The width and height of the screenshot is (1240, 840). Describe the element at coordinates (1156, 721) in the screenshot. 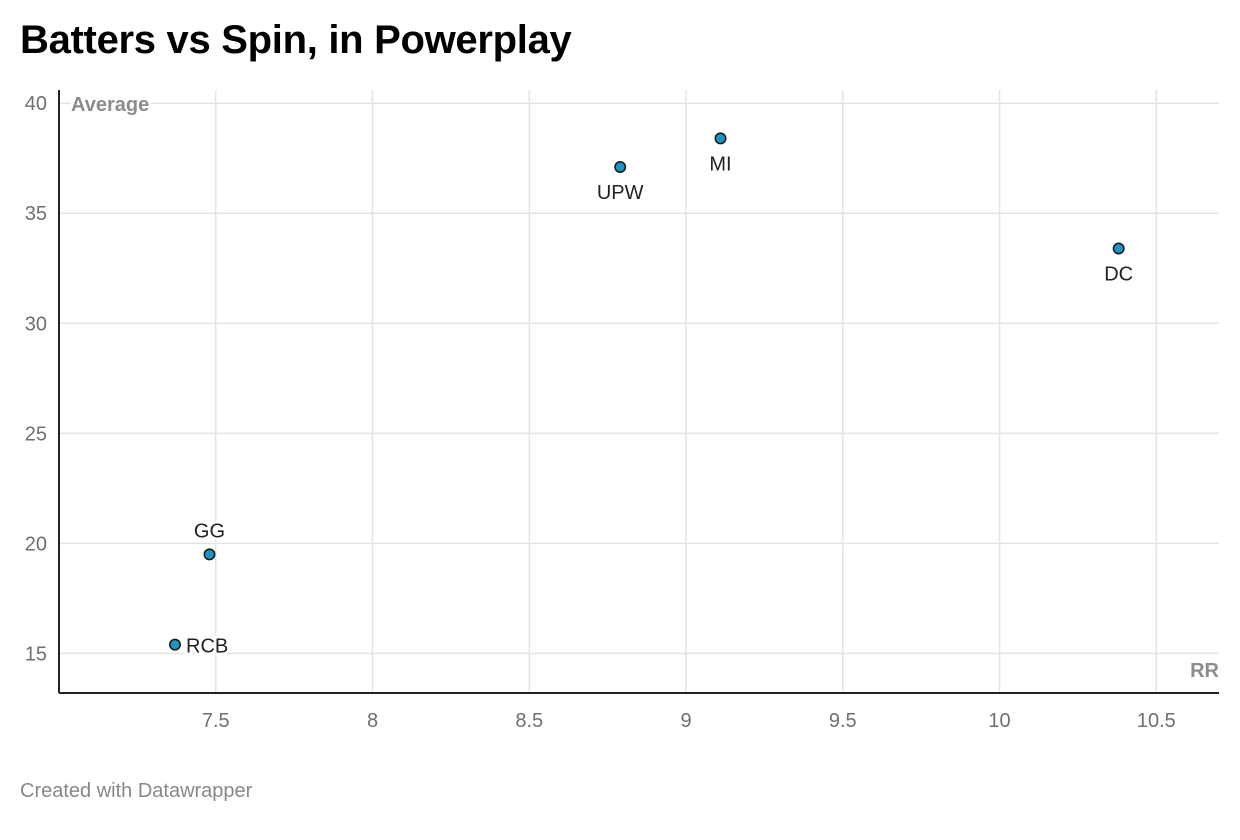

I see `x-tick-label: 10.5` at that location.